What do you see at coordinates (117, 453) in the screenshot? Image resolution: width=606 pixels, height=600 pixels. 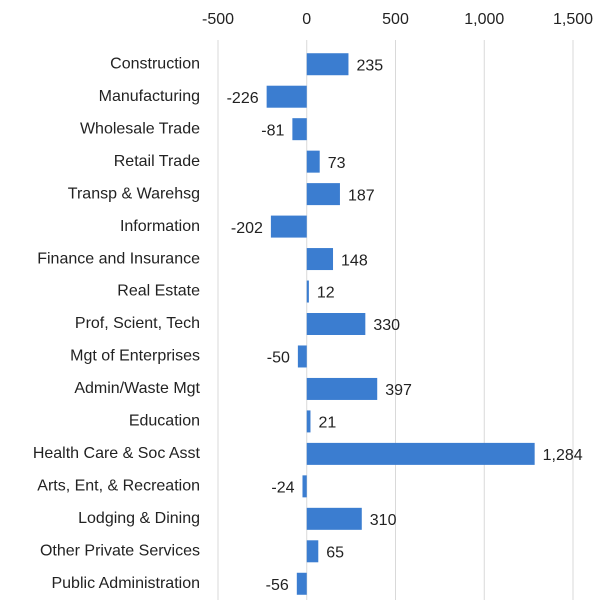 I see `y-tick-label: Health Care & Soc Asst` at bounding box center [117, 453].